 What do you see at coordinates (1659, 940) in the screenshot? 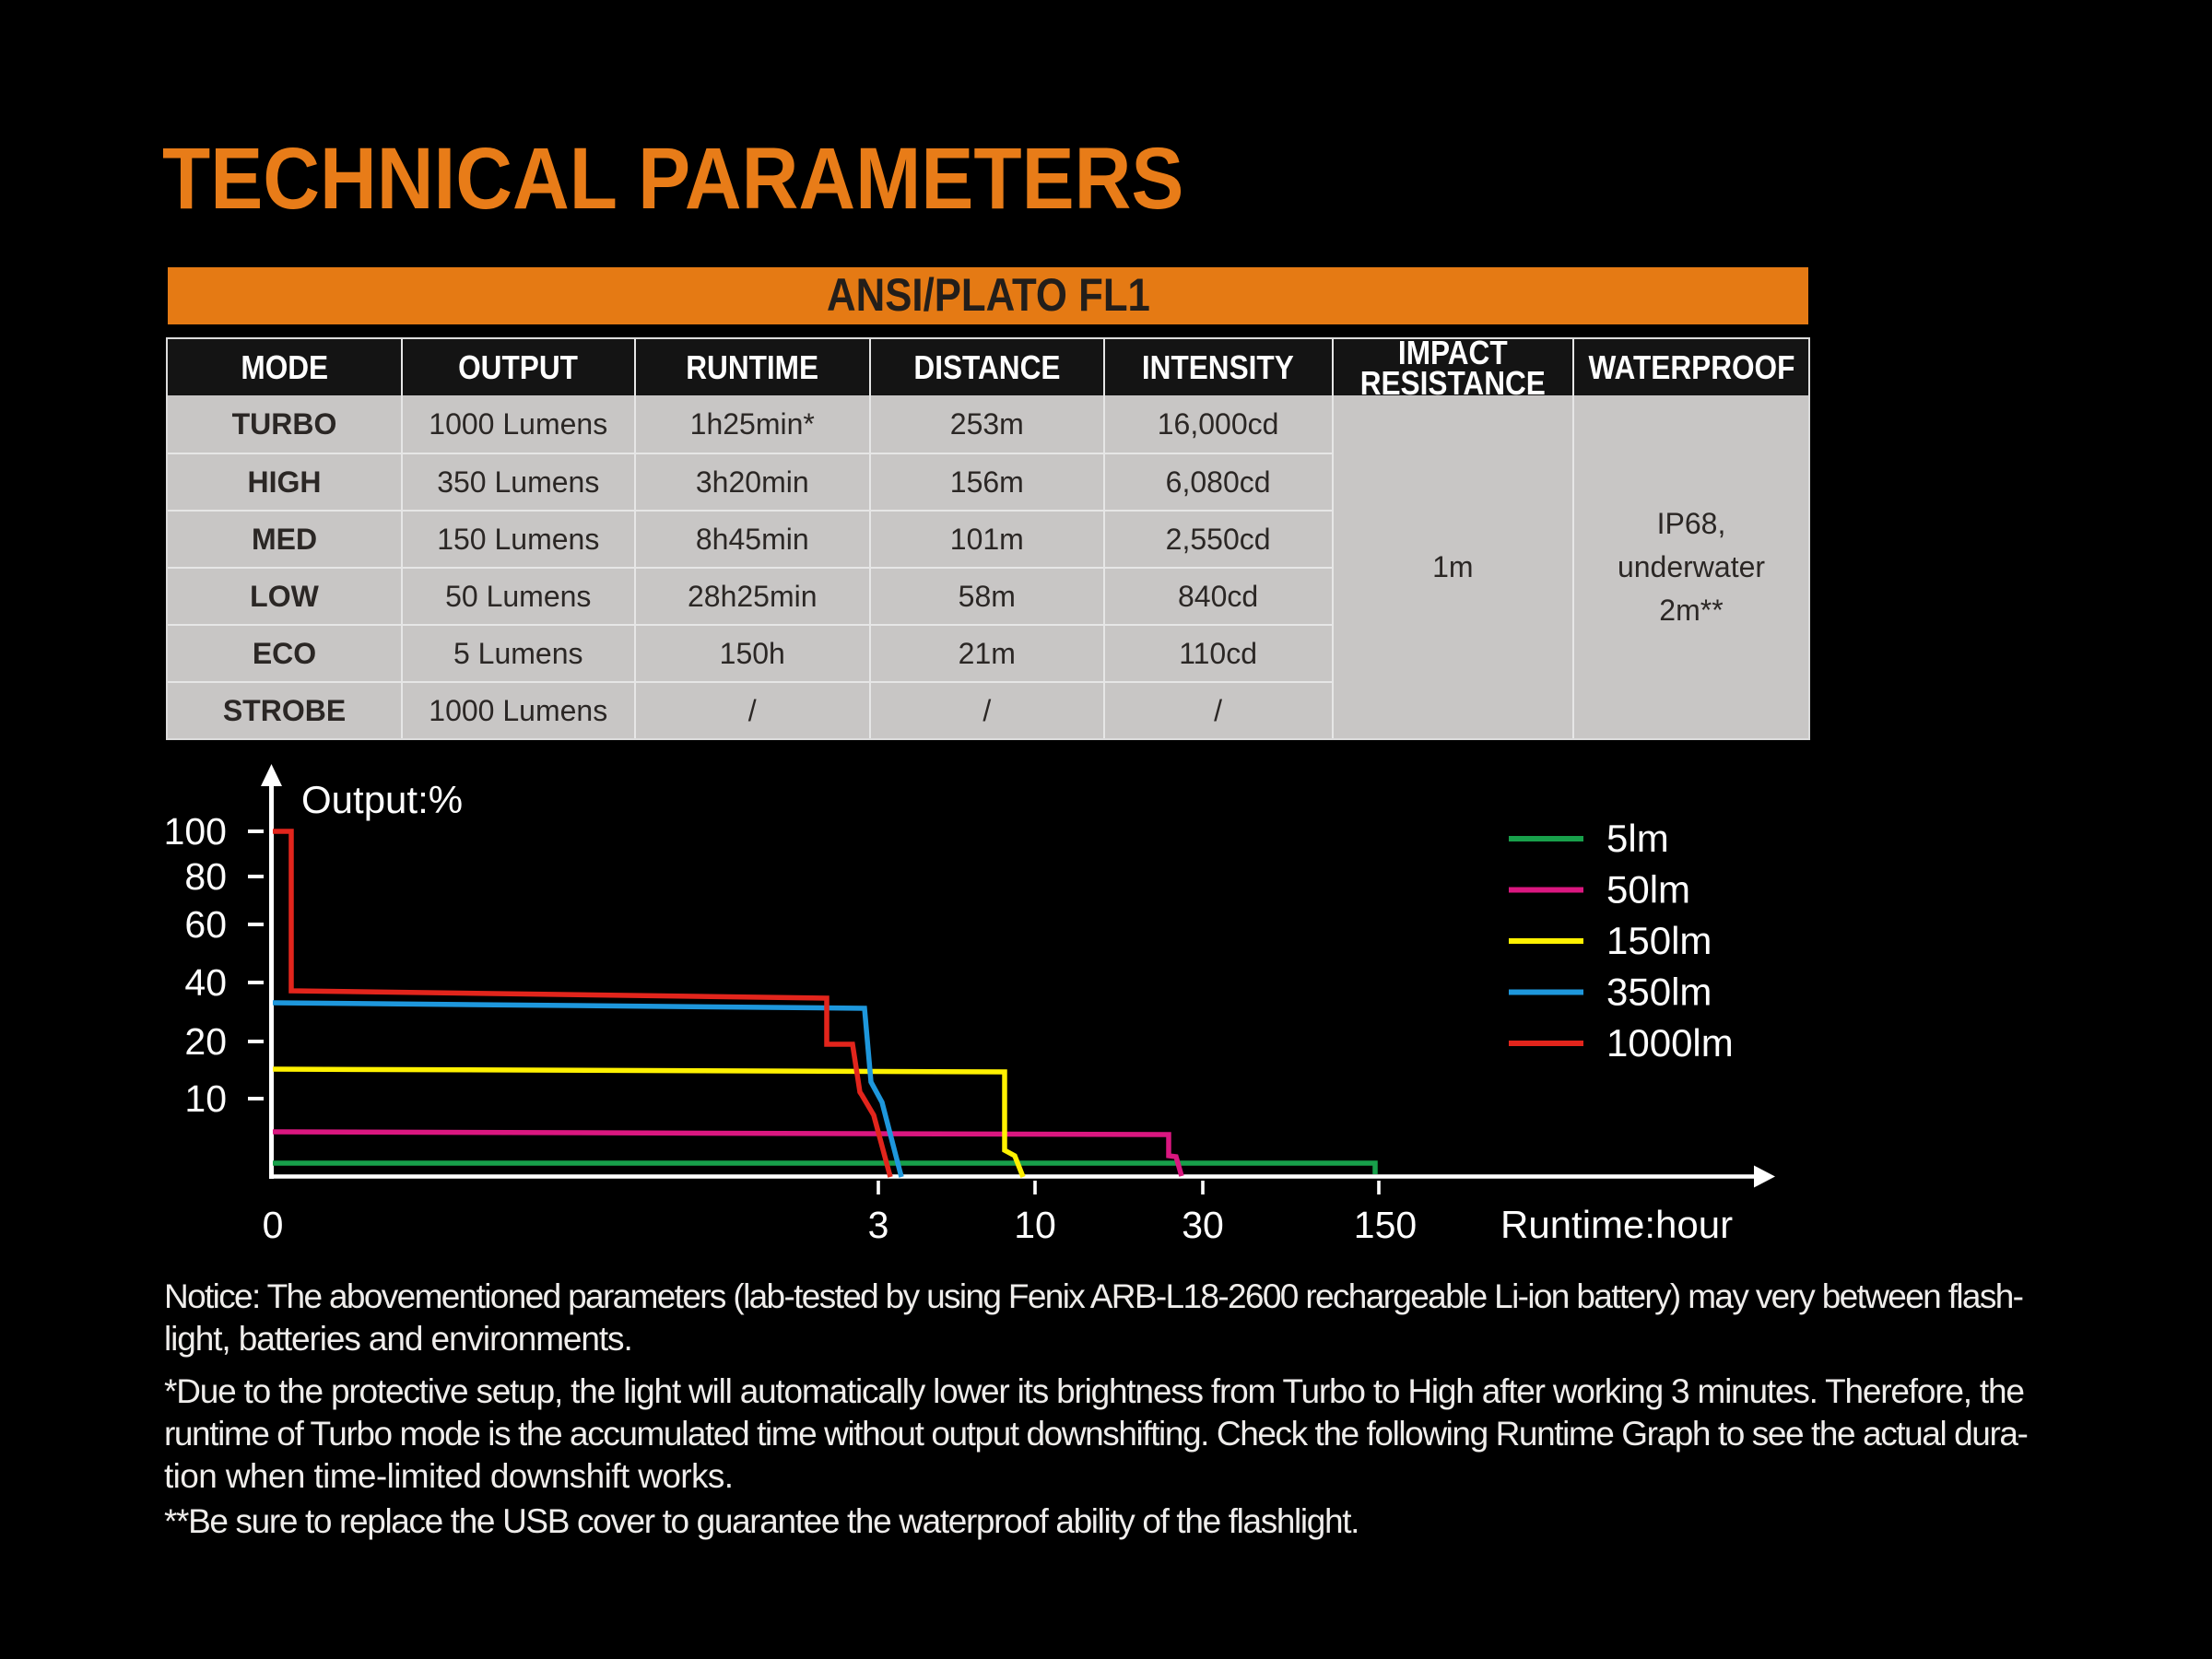
I see `svg-text: 150lm` at bounding box center [1659, 940].